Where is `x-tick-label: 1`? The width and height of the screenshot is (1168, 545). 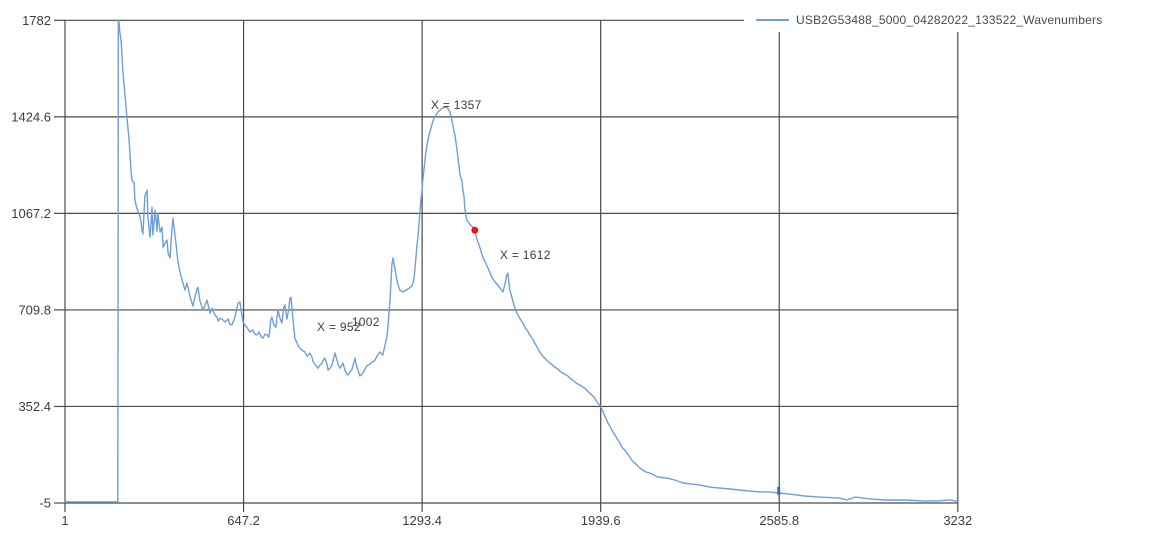
x-tick-label: 1 is located at coordinates (64, 520).